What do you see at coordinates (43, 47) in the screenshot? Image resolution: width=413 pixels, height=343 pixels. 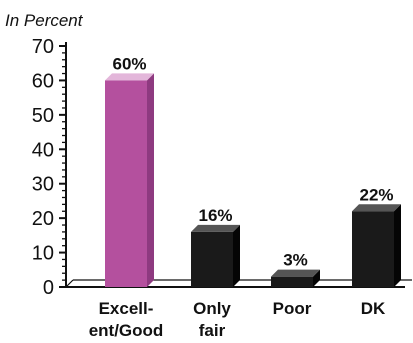 I see `y-tick-label: 70` at bounding box center [43, 47].